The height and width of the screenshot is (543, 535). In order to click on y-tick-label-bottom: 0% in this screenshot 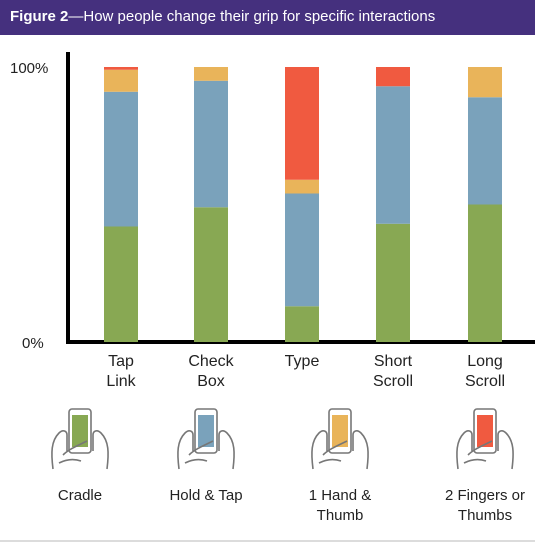, I will do `click(33, 343)`.